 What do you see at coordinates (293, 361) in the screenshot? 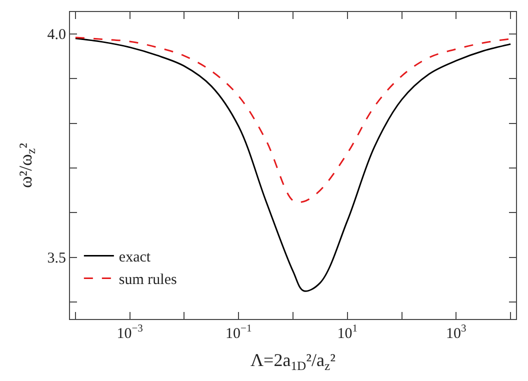
I see `x-axis-title: Λ=2a$_{1D}$²/a$_{z}$²` at bounding box center [293, 361].